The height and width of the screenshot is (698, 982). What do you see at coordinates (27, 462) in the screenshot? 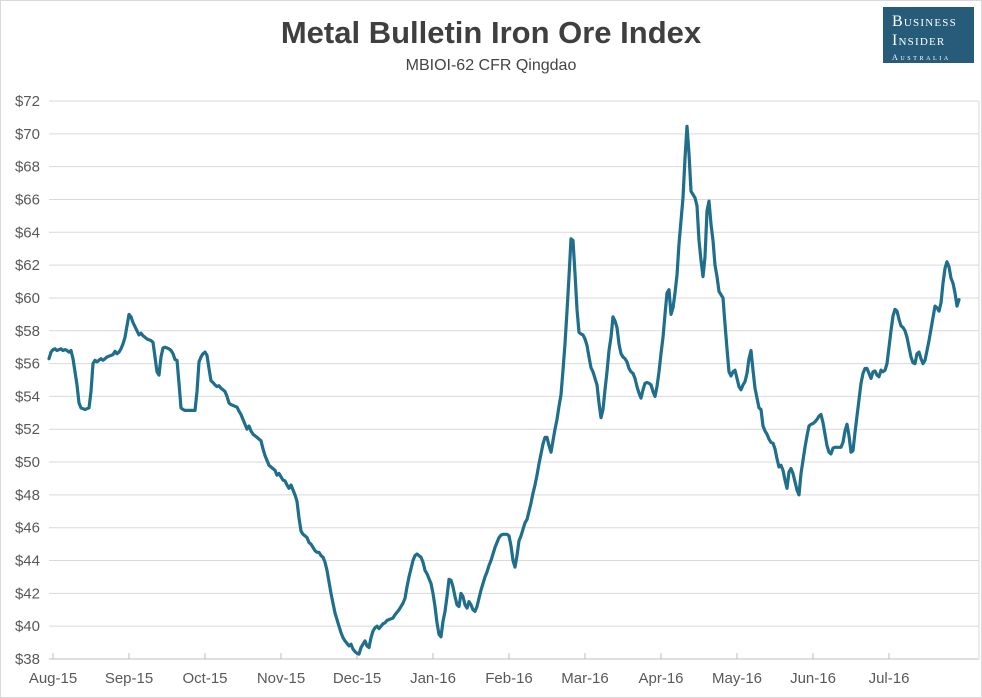
I see `y-axis-tick-label: $50` at bounding box center [27, 462].